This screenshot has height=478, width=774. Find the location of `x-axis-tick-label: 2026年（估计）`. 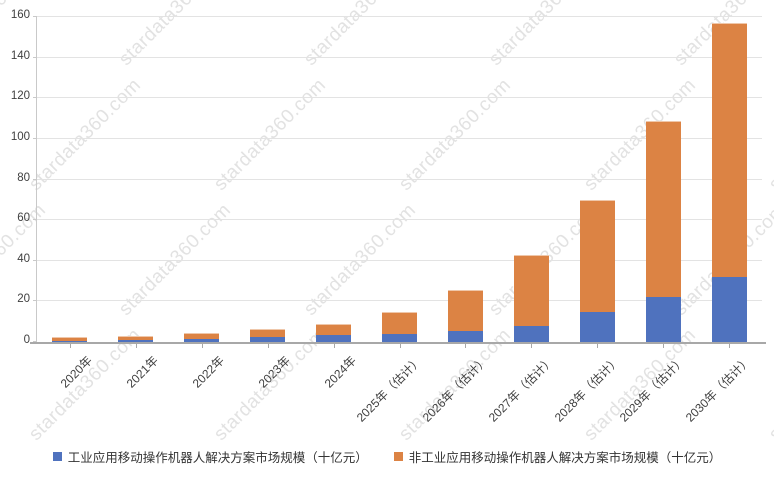

x-axis-tick-label: 2026年（估计） is located at coordinates (455, 389).